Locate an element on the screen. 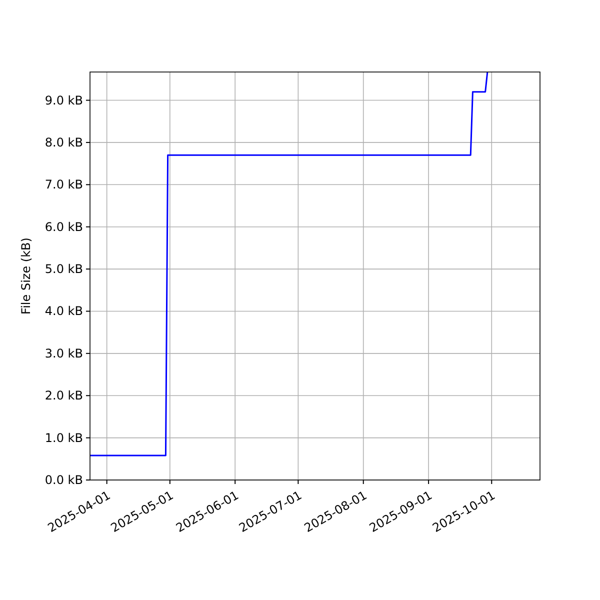 The width and height of the screenshot is (600, 600). y-tick-label: 1.0 kB is located at coordinates (63, 437).